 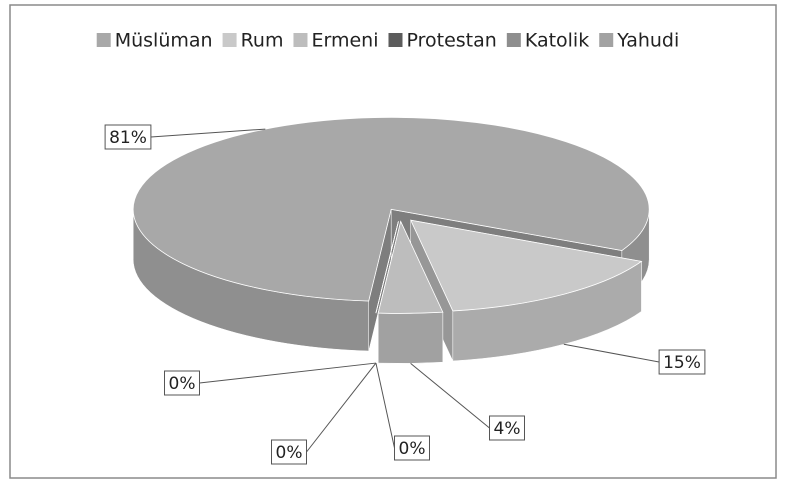 I want to click on data-label: 4%, so click(x=507, y=429).